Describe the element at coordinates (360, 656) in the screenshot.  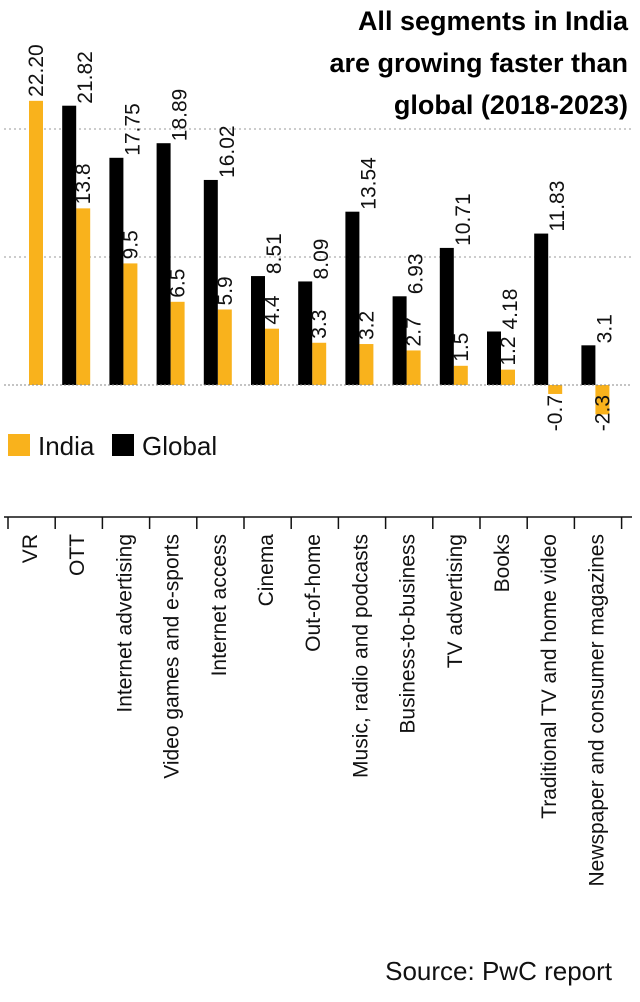
I see `category-label-7: Music, radio and podcasts` at that location.